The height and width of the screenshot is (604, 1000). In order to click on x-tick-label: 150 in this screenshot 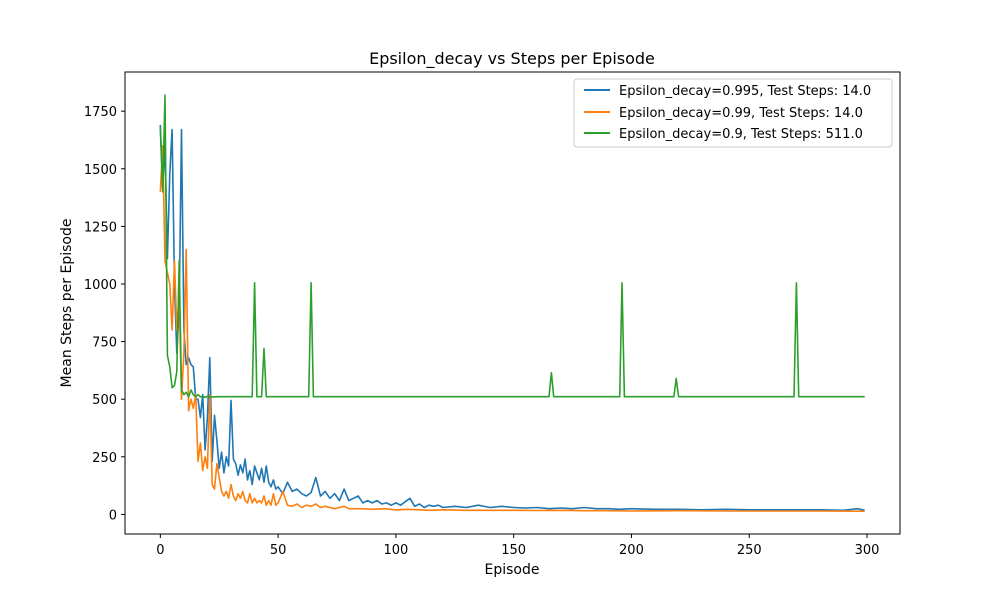, I will do `click(513, 550)`.